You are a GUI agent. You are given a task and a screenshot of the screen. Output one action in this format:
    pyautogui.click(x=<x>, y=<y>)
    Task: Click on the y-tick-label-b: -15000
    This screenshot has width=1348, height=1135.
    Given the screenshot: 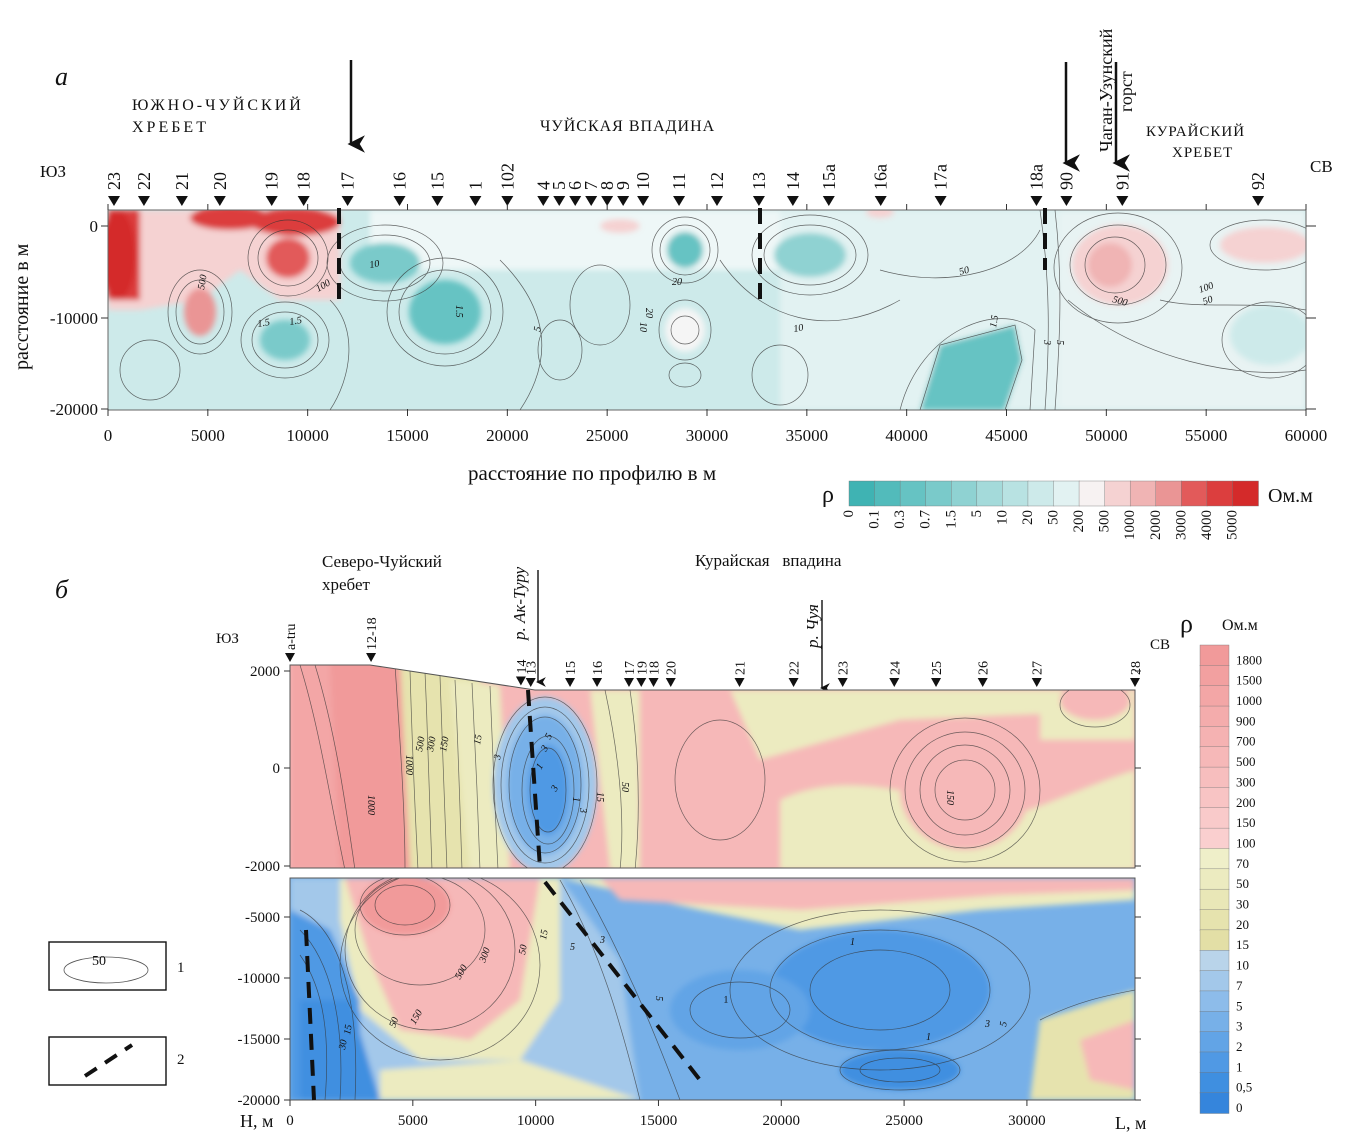 What is the action you would take?
    pyautogui.click(x=259, y=1040)
    